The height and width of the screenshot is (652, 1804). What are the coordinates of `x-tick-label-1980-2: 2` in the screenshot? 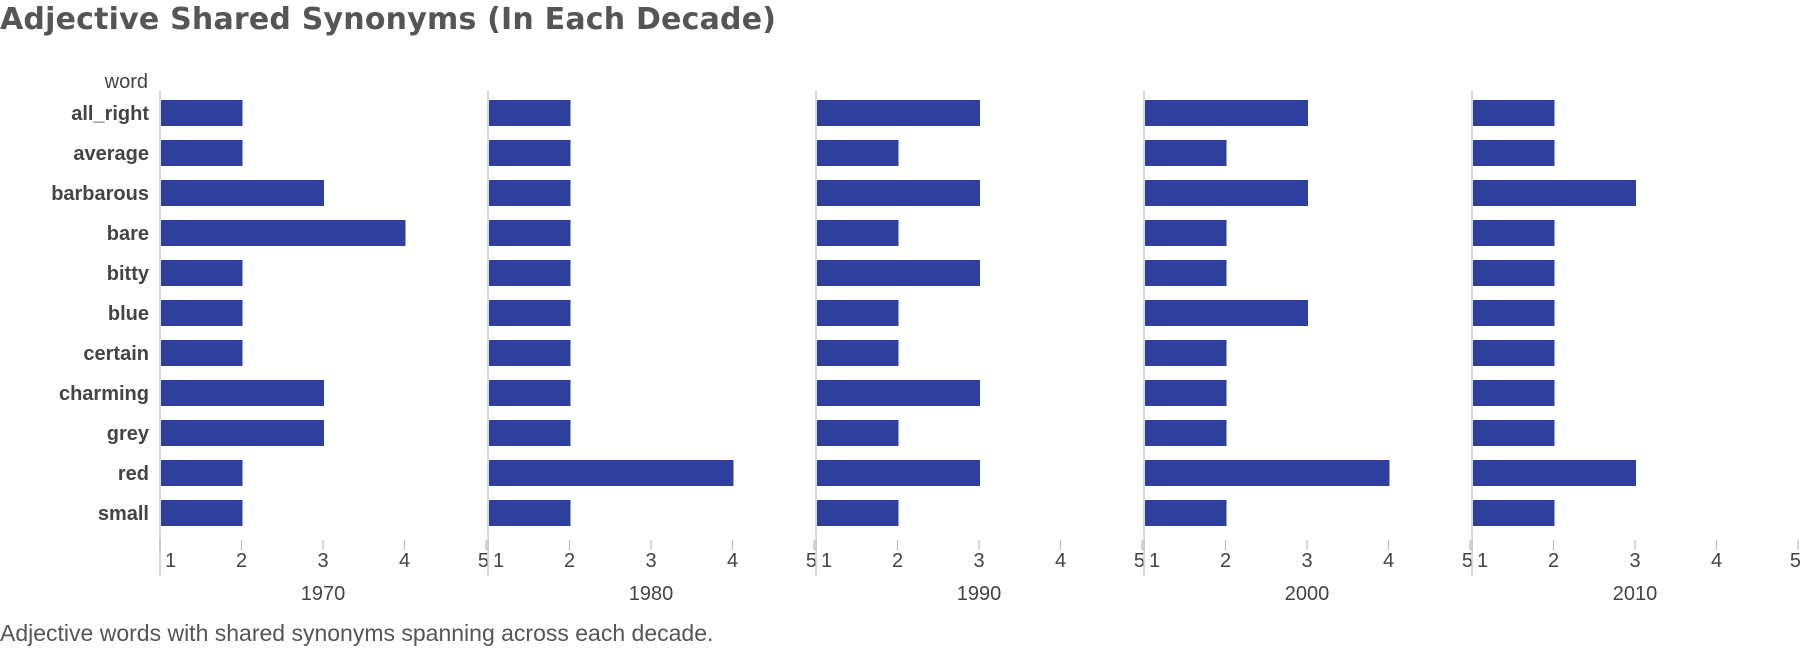 It's located at (569, 561).